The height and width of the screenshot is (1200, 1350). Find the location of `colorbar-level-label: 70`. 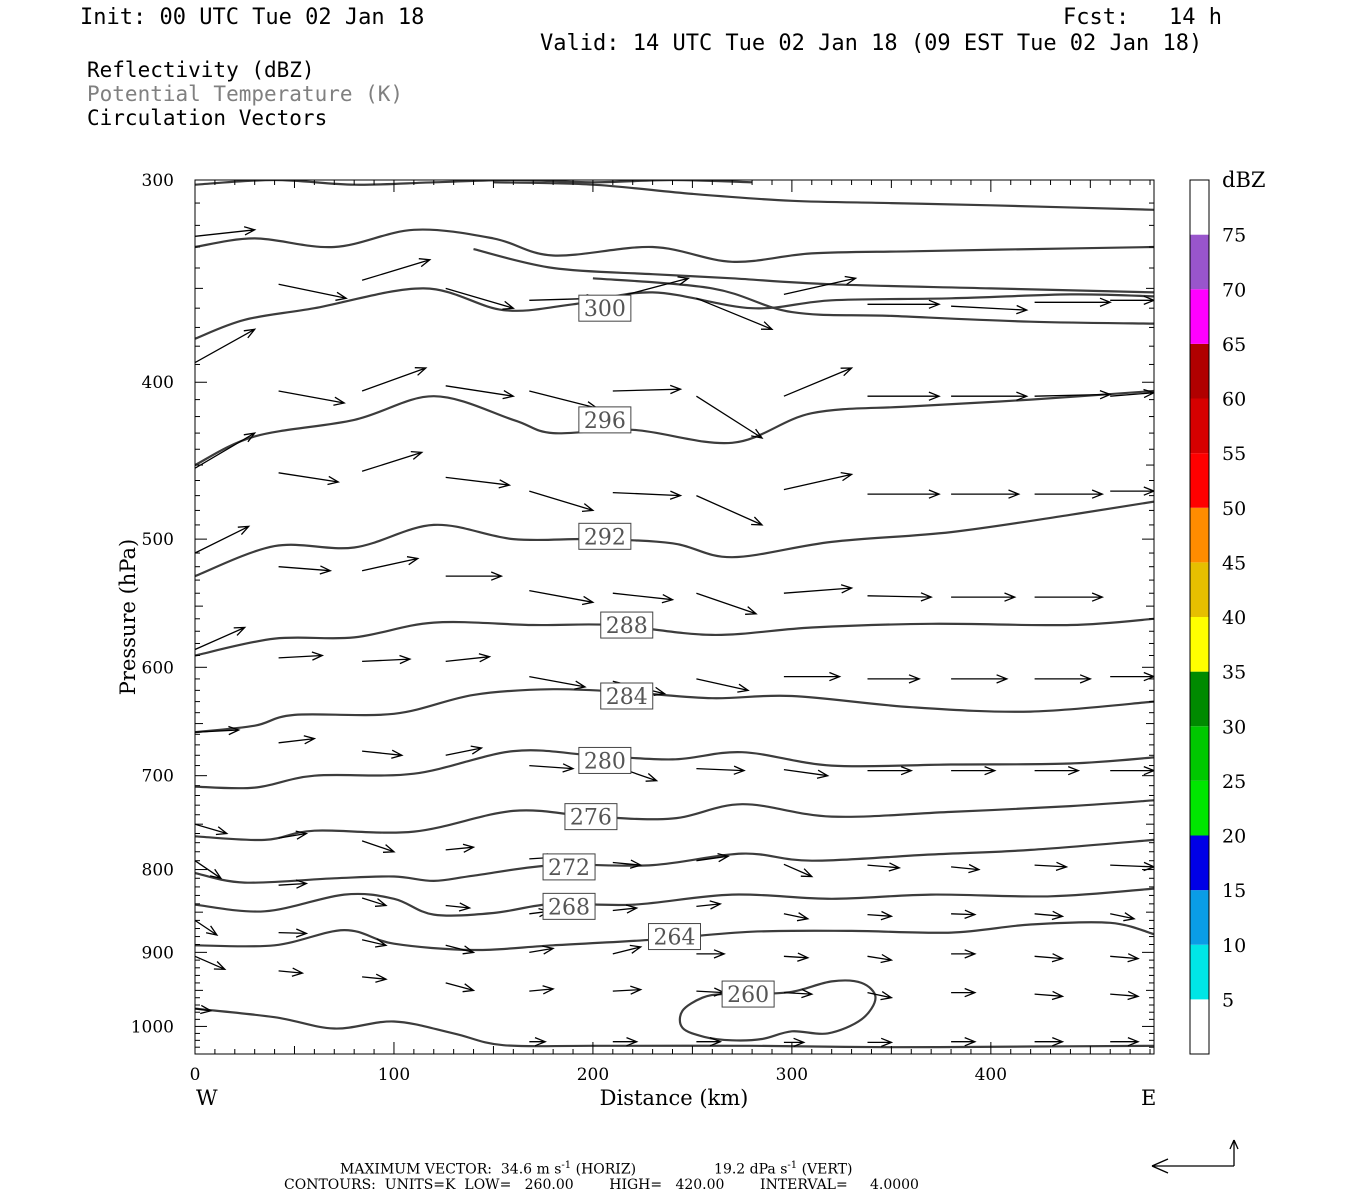

colorbar-level-label: 70 is located at coordinates (1234, 290).